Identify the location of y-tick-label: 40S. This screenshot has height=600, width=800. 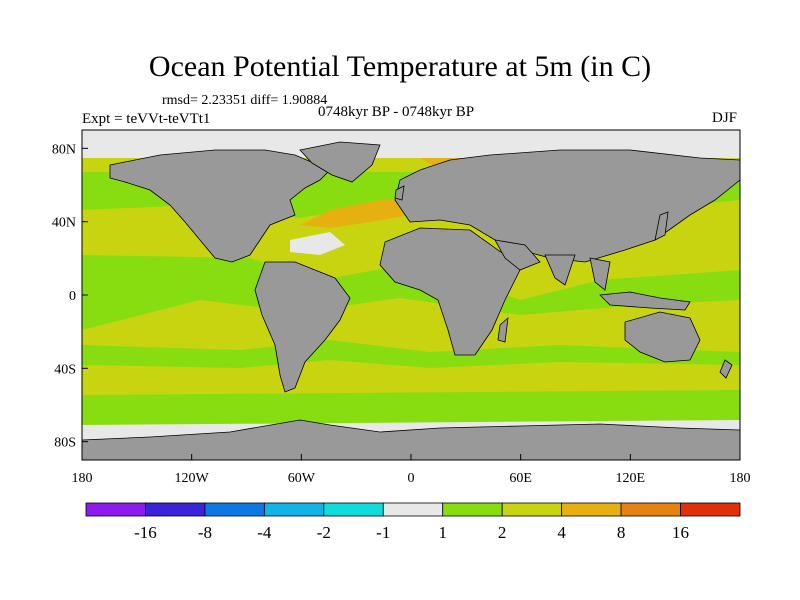
(65, 369).